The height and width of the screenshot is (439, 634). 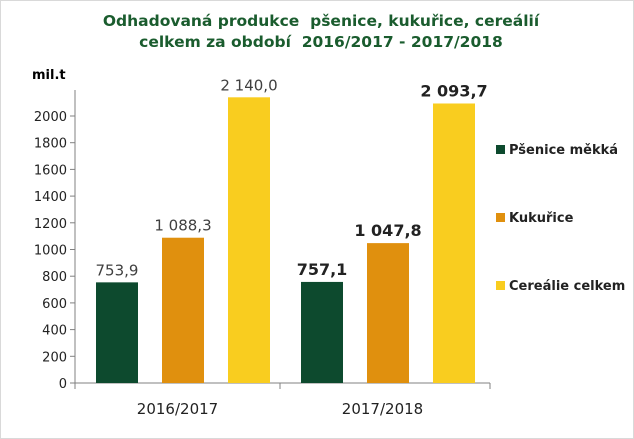 What do you see at coordinates (321, 42) in the screenshot?
I see `chart-title-line-2: celkem za období 2016/2017 - 2017/2018` at bounding box center [321, 42].